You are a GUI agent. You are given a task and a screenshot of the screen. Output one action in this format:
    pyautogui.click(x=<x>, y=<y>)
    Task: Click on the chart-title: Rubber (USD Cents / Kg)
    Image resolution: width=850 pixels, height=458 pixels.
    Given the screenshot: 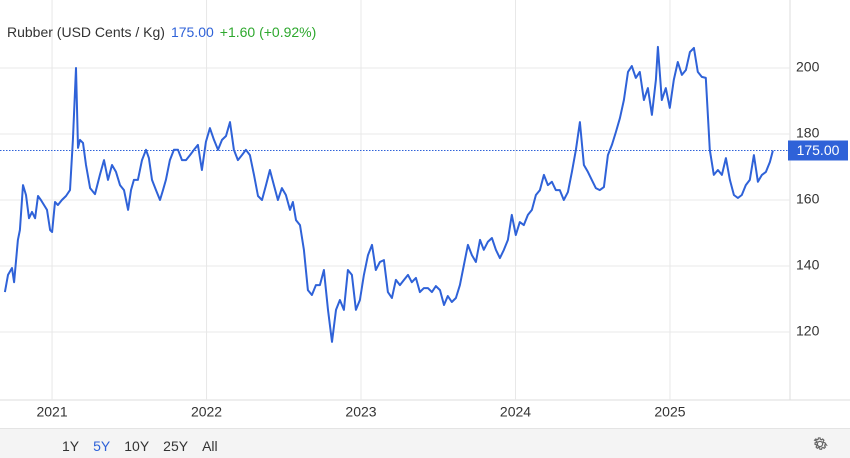 What is the action you would take?
    pyautogui.click(x=86, y=32)
    